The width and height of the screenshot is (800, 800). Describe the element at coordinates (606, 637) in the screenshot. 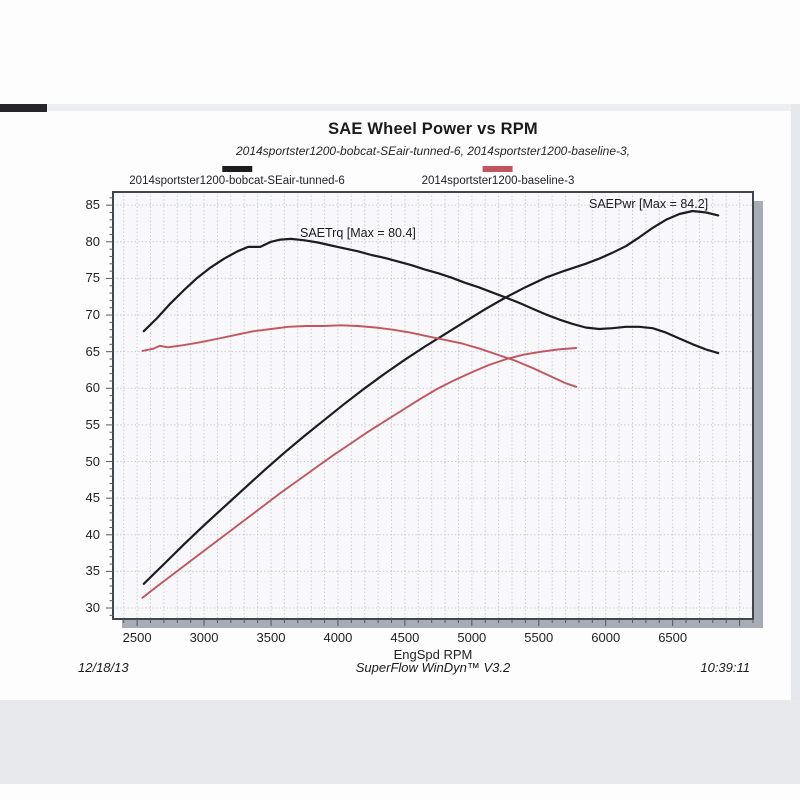

I see `x-tick-label: 6000` at that location.